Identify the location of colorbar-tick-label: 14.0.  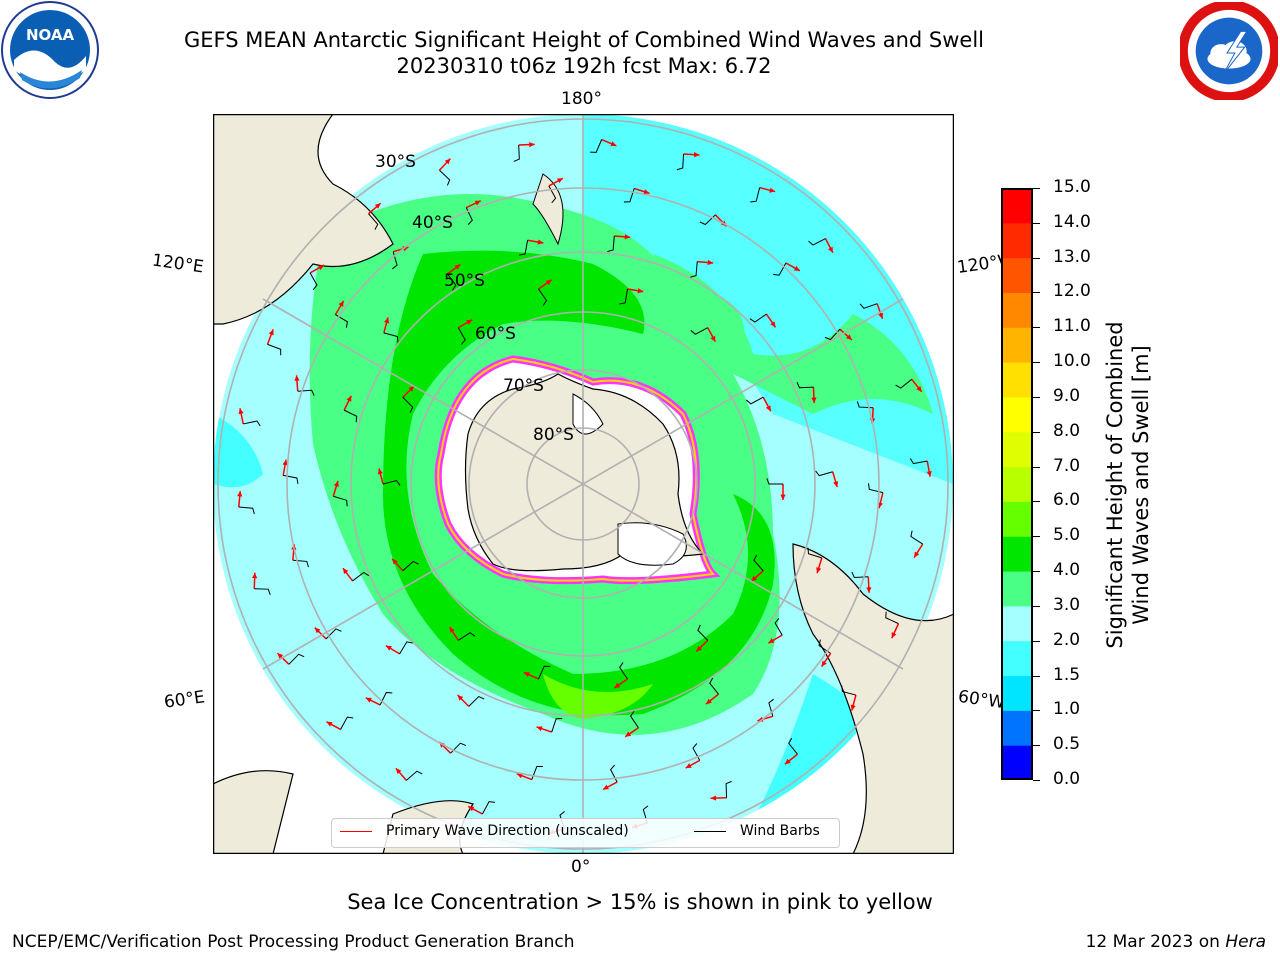
(1072, 221).